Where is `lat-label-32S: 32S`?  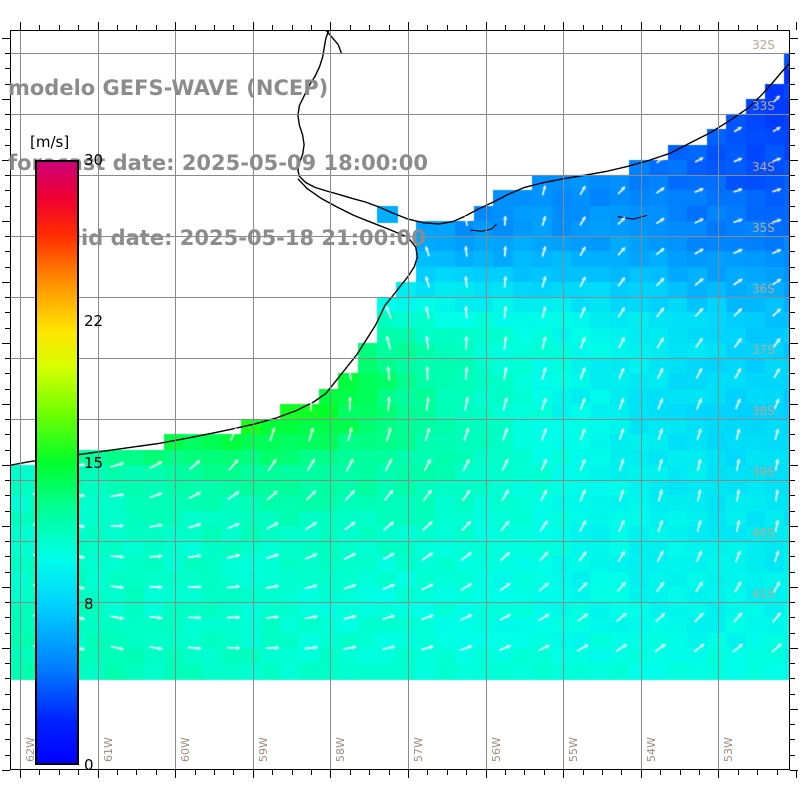
lat-label-32S: 32S is located at coordinates (763, 45).